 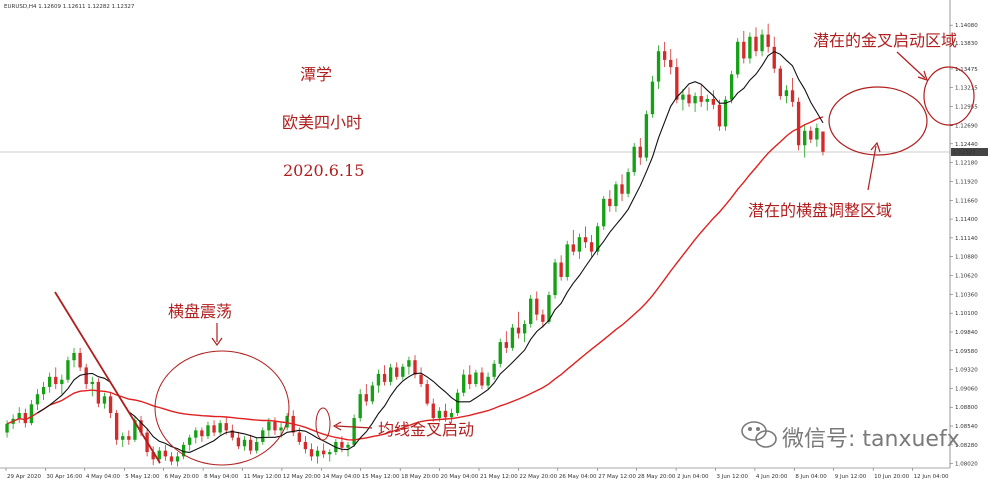 What do you see at coordinates (966, 220) in the screenshot?
I see `y-tick-label: 1.11400` at bounding box center [966, 220].